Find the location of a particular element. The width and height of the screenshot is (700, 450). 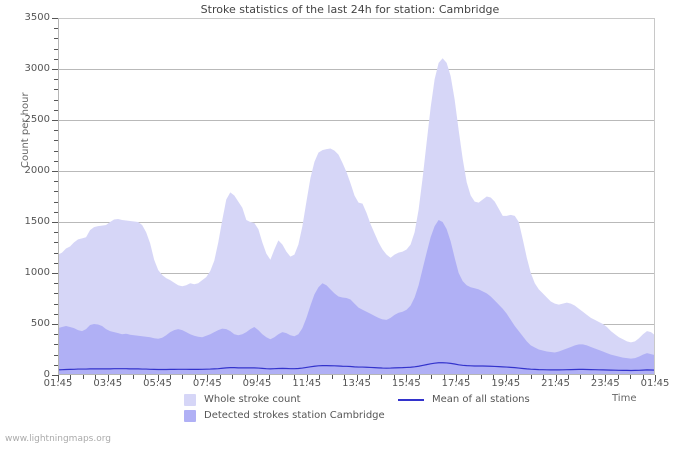

y-tick-label: 2000 is located at coordinates (37, 170).